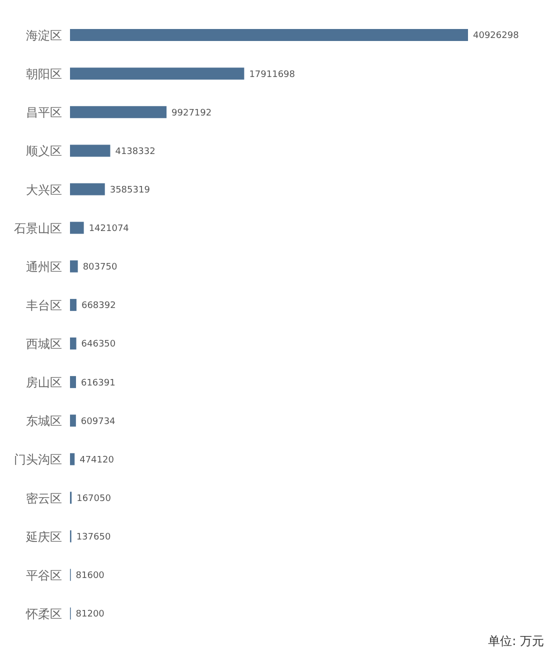 The width and height of the screenshot is (550, 660). Describe the element at coordinates (38, 228) in the screenshot. I see `y-tick-label: 石景山区` at that location.